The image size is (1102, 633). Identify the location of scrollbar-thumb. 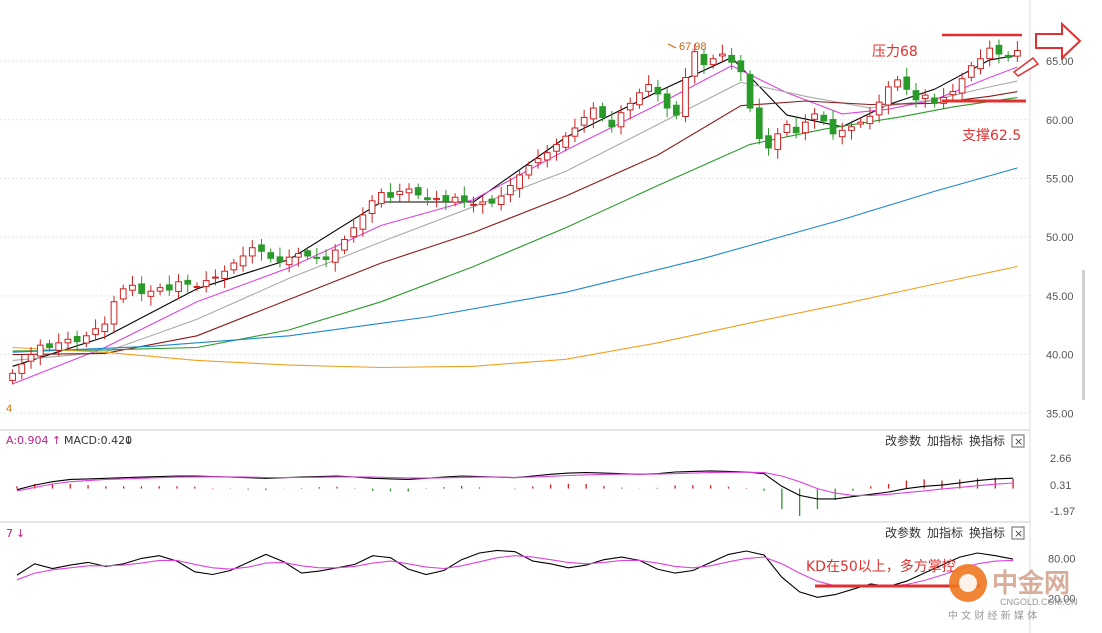
(1083, 335).